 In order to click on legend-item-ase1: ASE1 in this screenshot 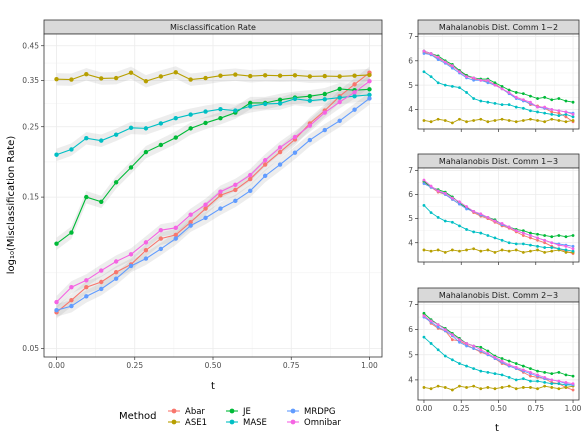, I will do `click(187, 423)`.